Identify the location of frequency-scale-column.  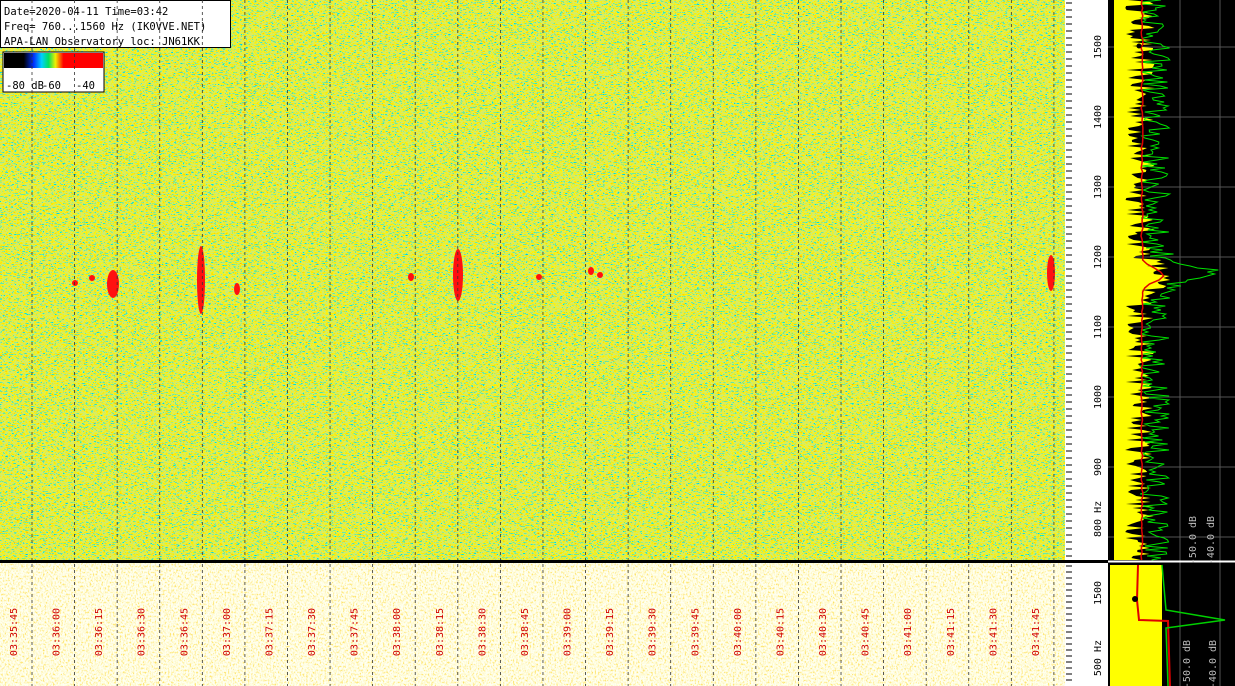
(1086, 343).